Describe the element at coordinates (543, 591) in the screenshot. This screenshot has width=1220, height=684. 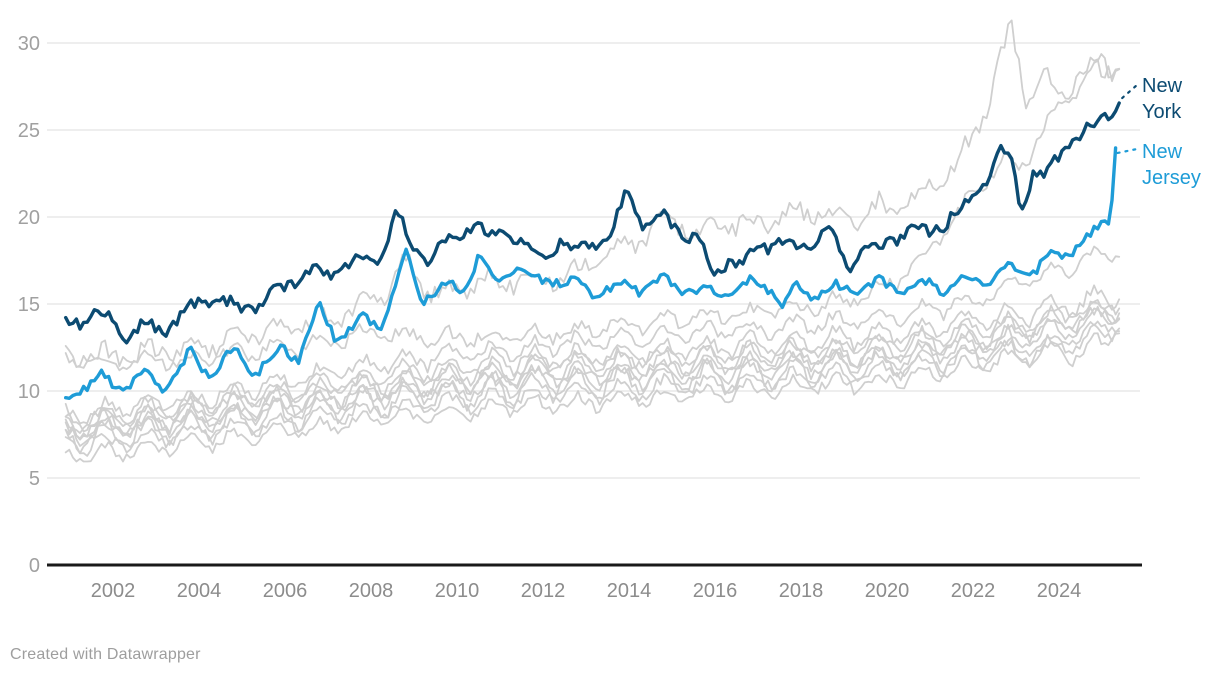
I see `x-tick-label: 2012` at that location.